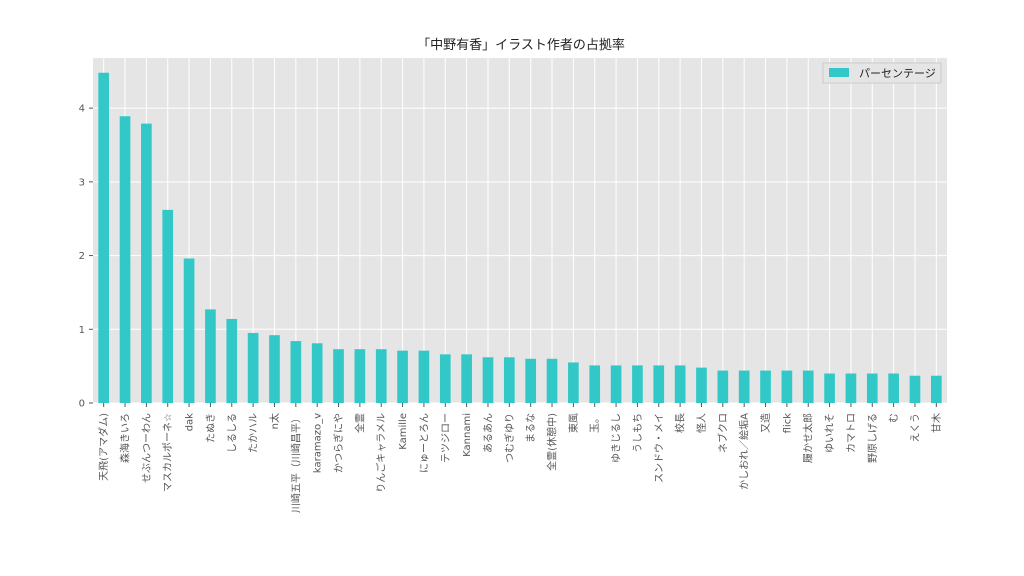  I want to click on x-tick-label: かつらぎにや, so click(338, 443).